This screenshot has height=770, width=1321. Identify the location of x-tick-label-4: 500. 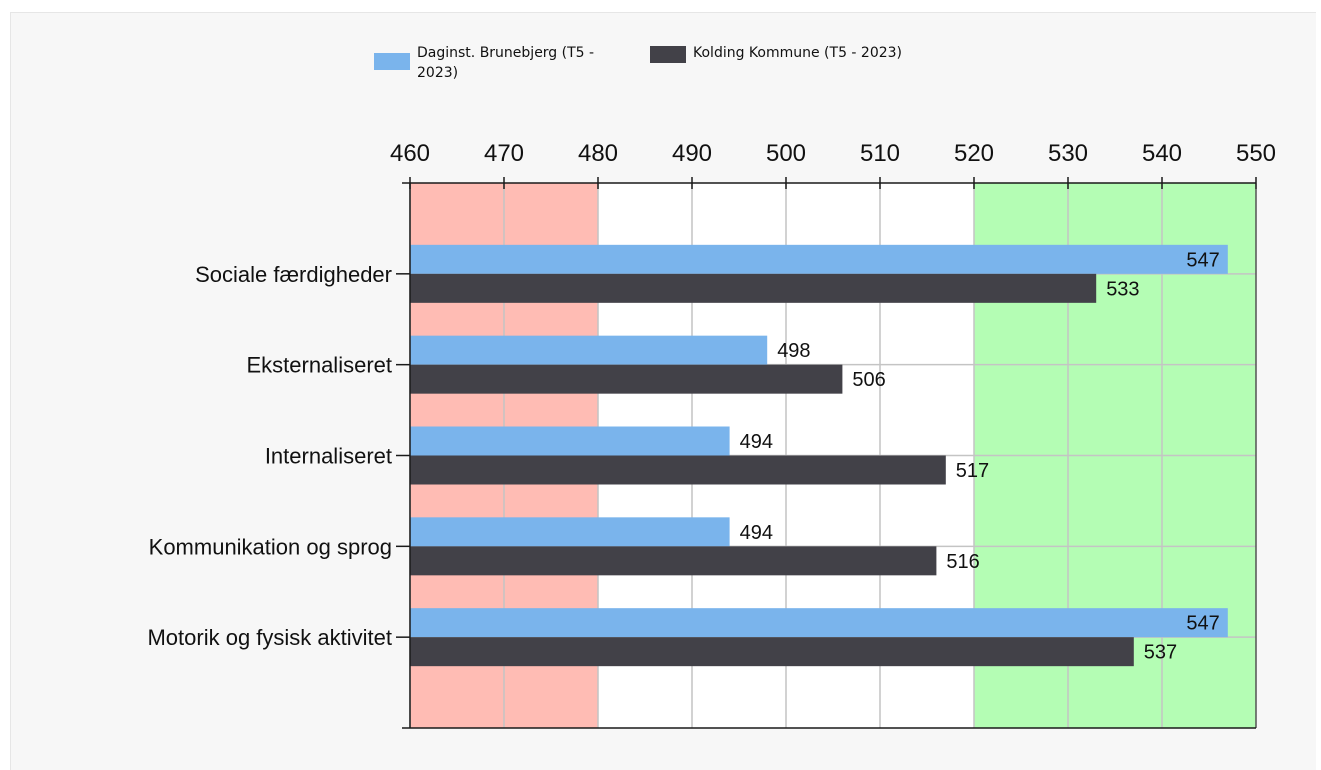
(786, 153).